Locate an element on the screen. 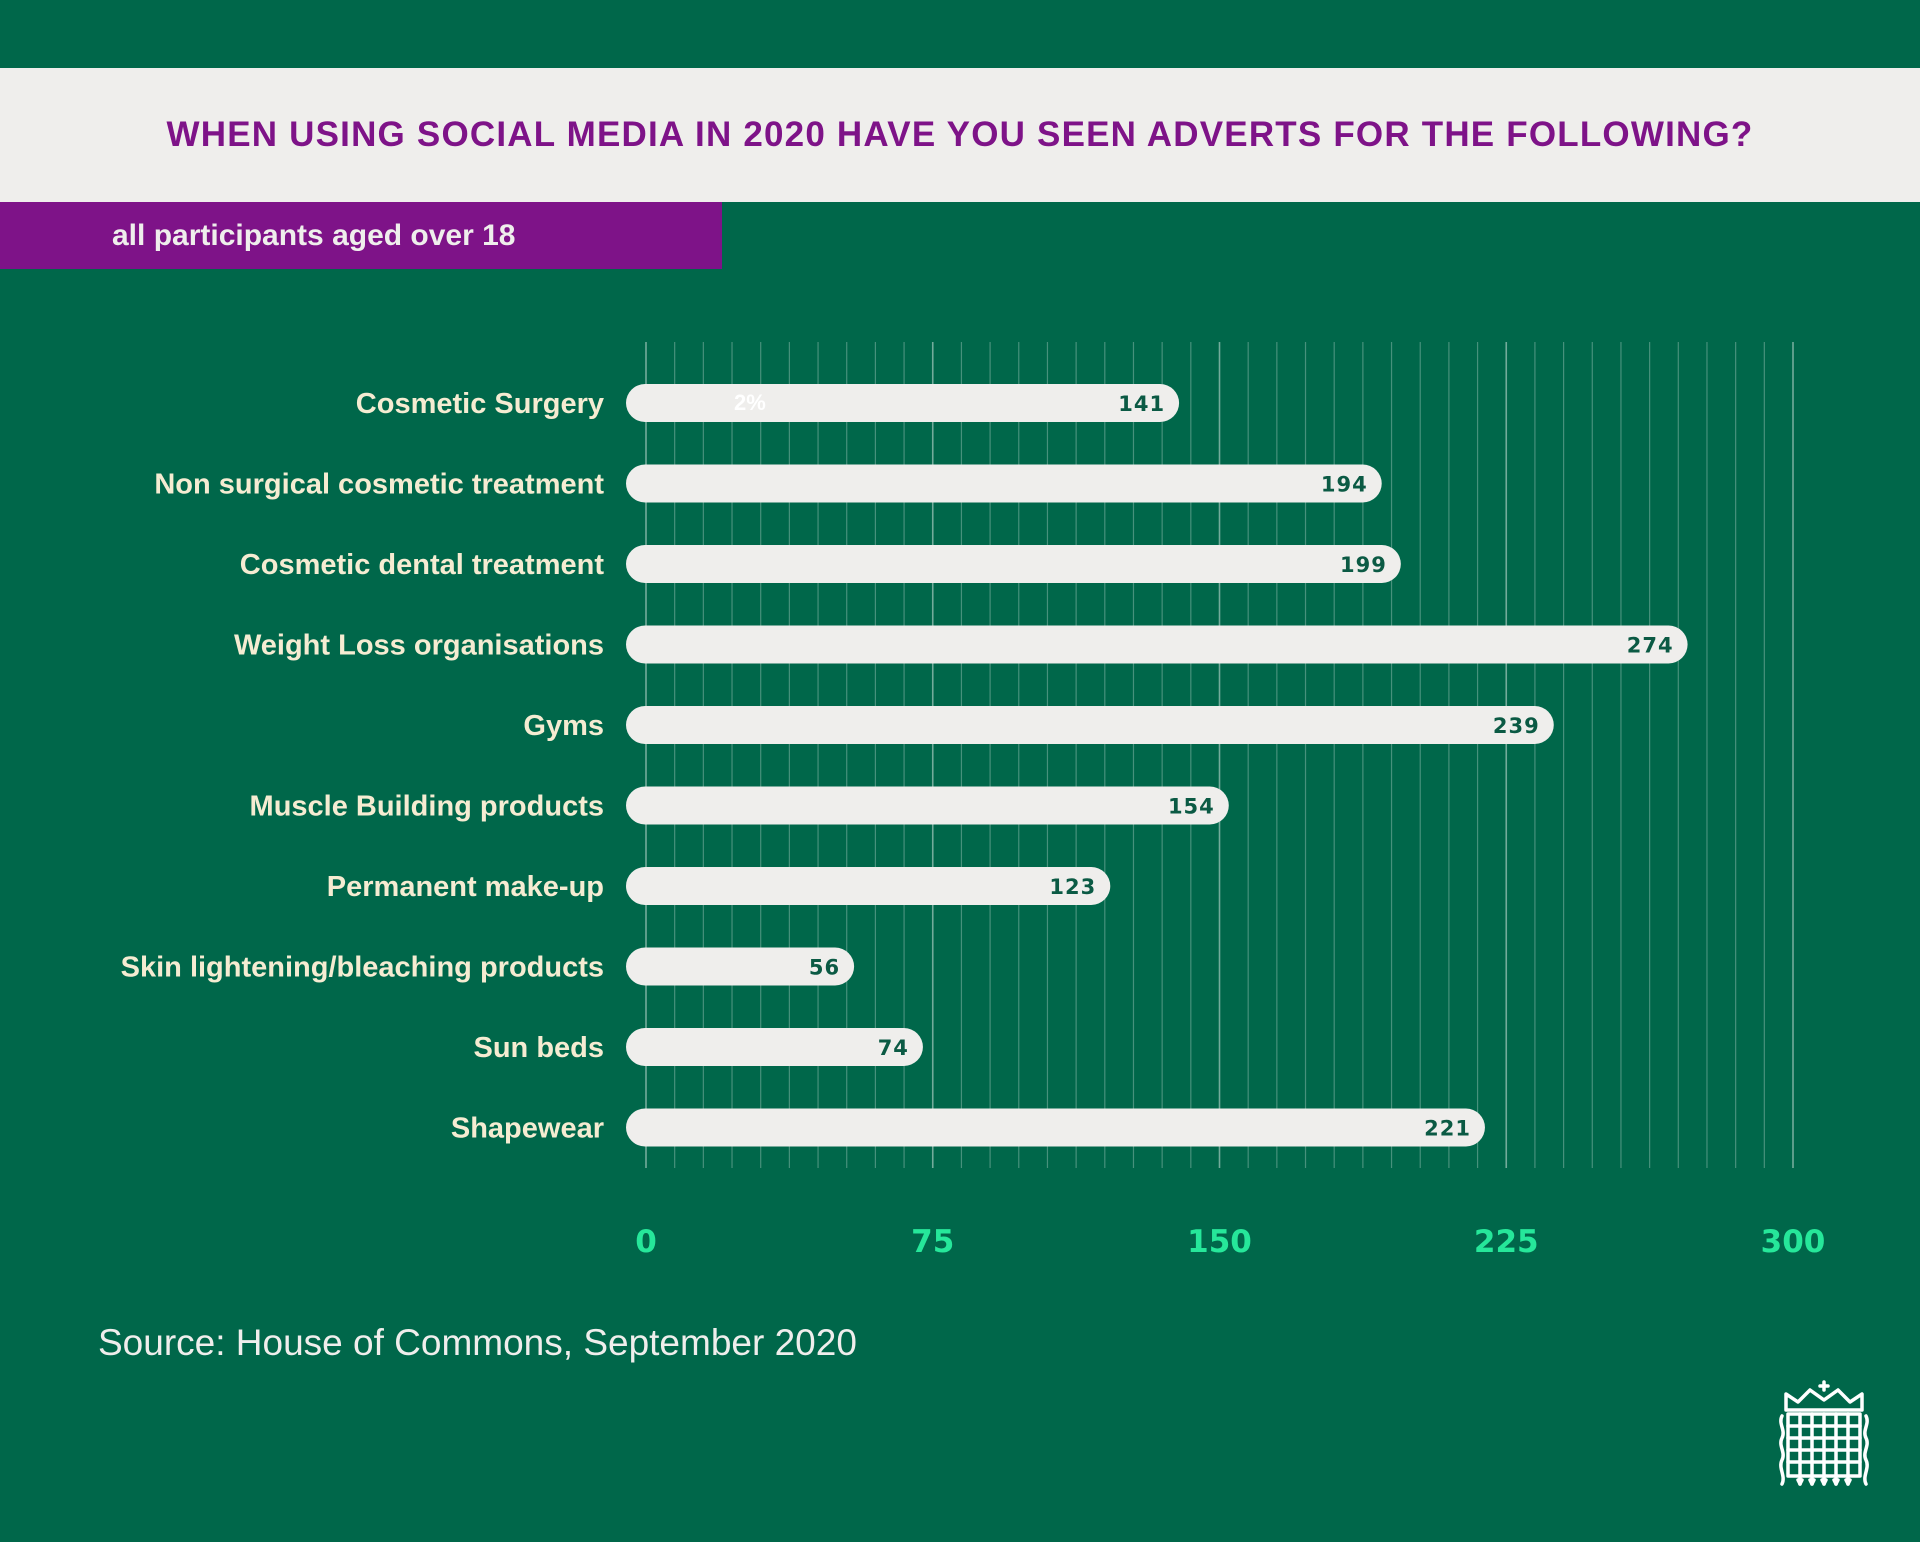 The image size is (1920, 1542). category-label: Cosmetic Surgery is located at coordinates (480, 404).